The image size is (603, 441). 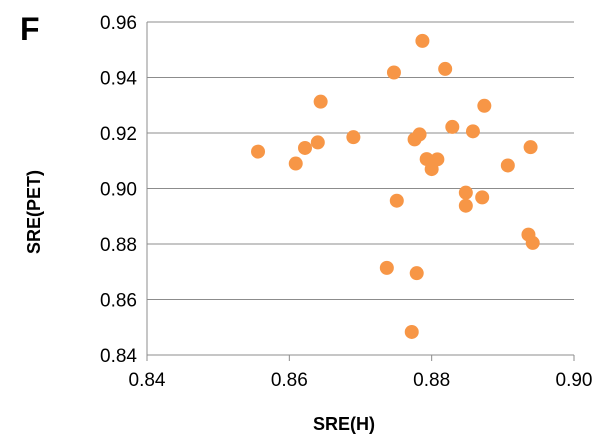 What do you see at coordinates (118, 301) in the screenshot?
I see `y-tick-label: 0.86` at bounding box center [118, 301].